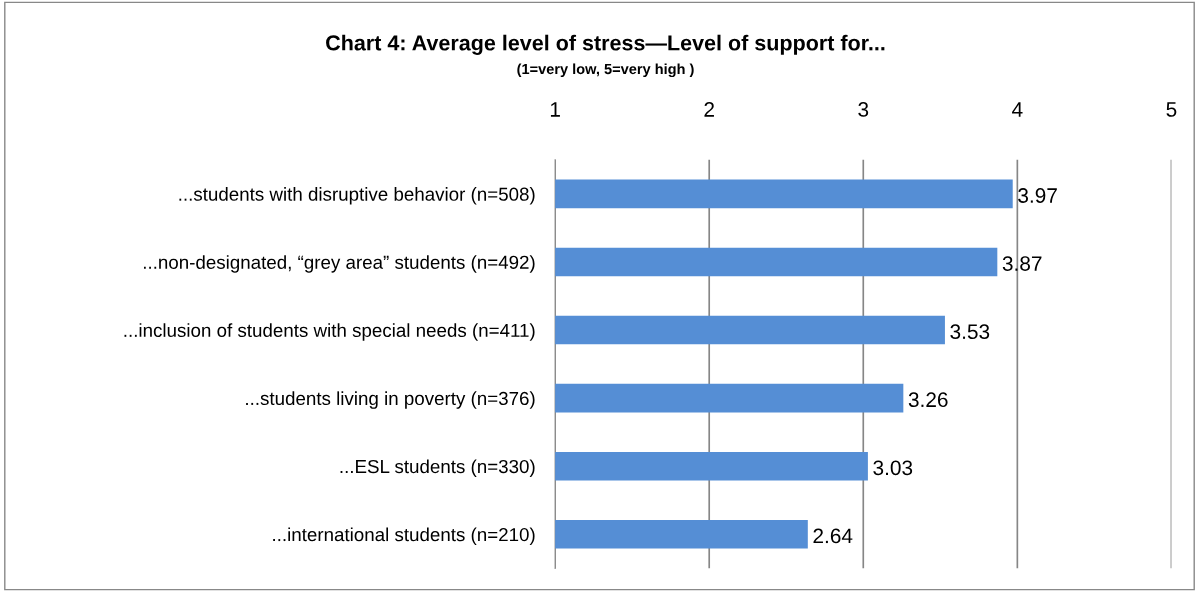 The image size is (1199, 592). I want to click on data-label: 3.97, so click(1037, 195).